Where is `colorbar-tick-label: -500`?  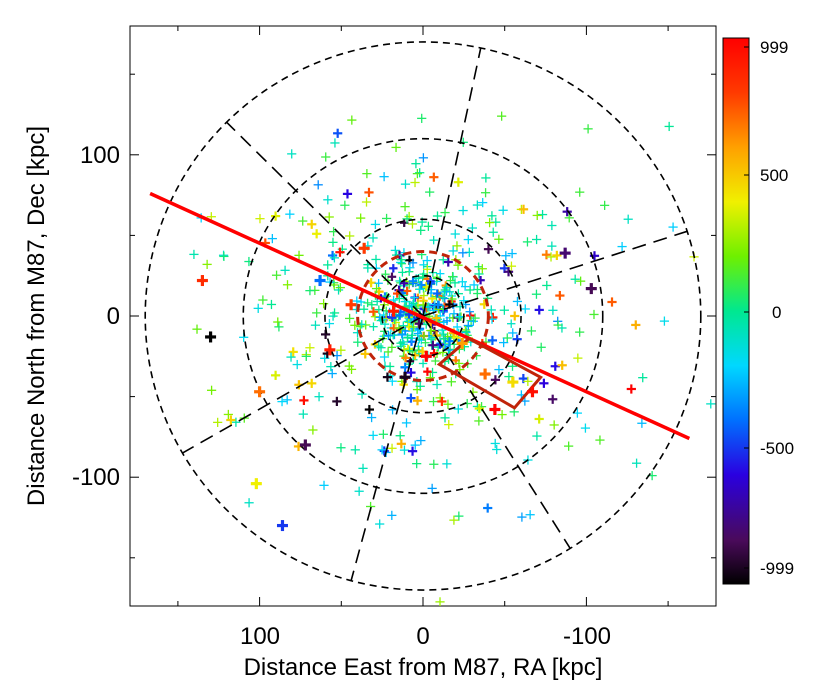
colorbar-tick-label: -500 is located at coordinates (777, 448).